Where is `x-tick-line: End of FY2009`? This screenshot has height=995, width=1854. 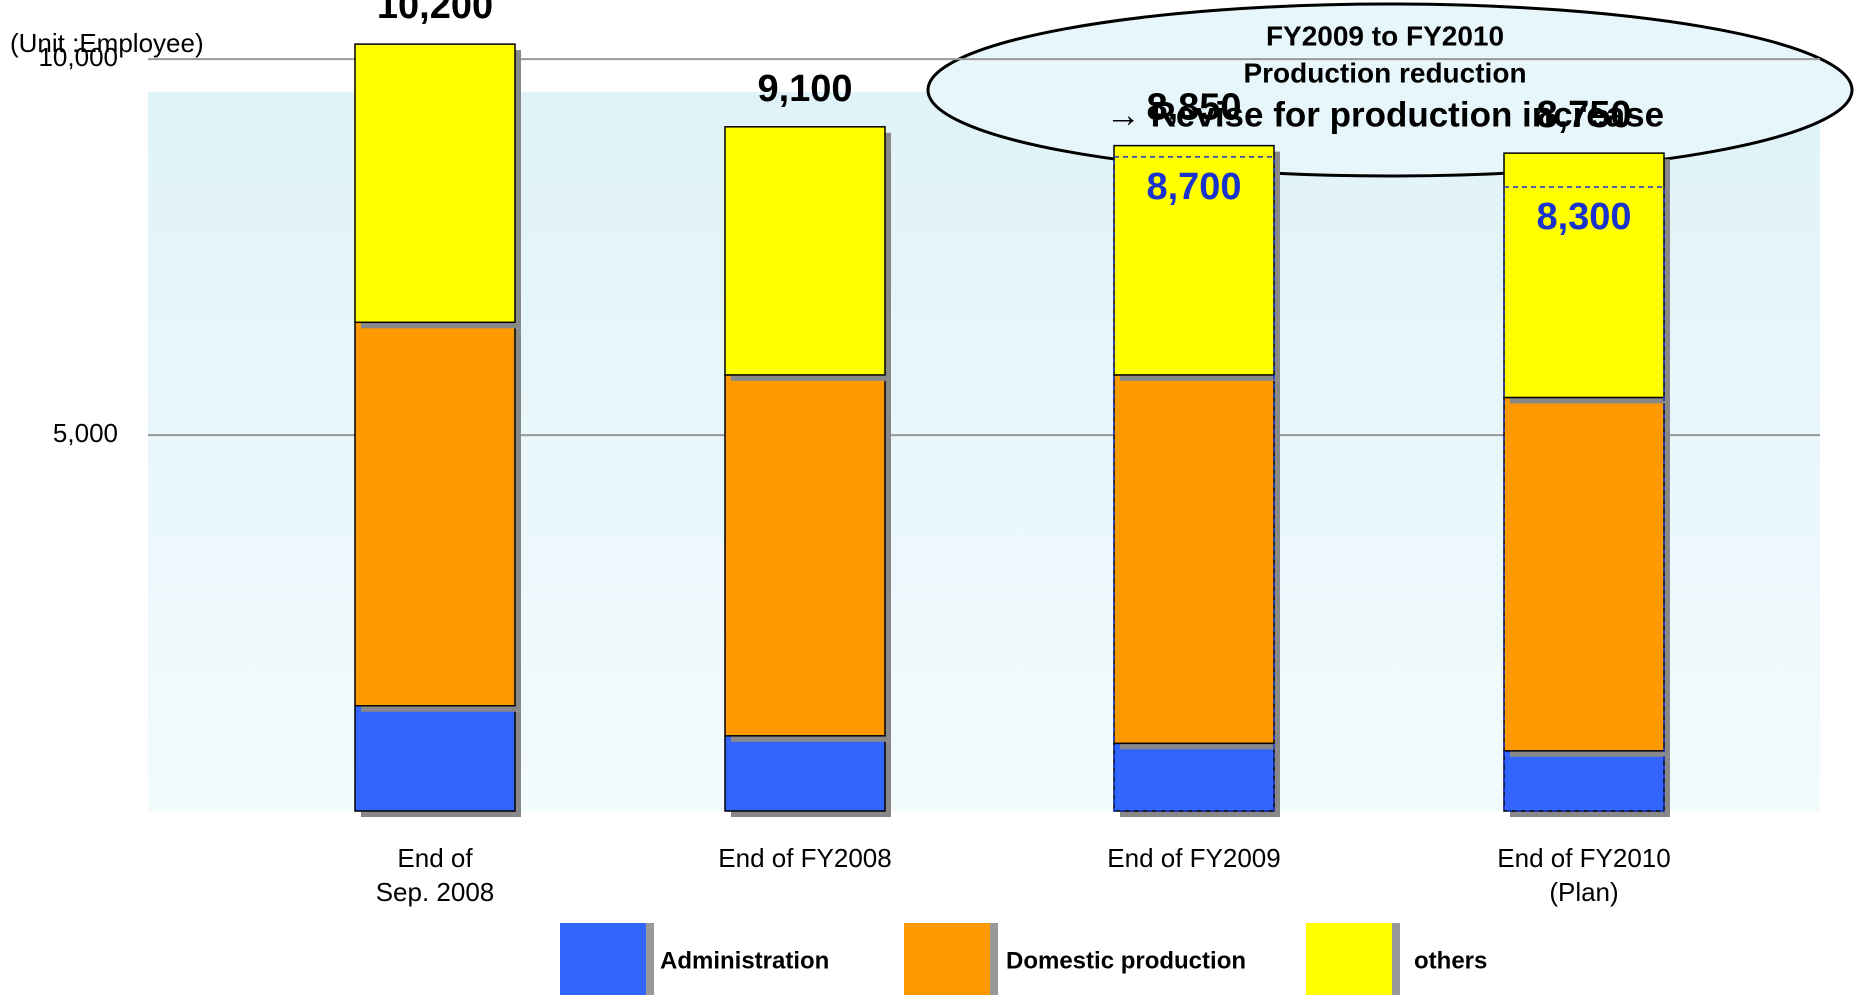
x-tick-line: End of FY2009 is located at coordinates (1193, 858).